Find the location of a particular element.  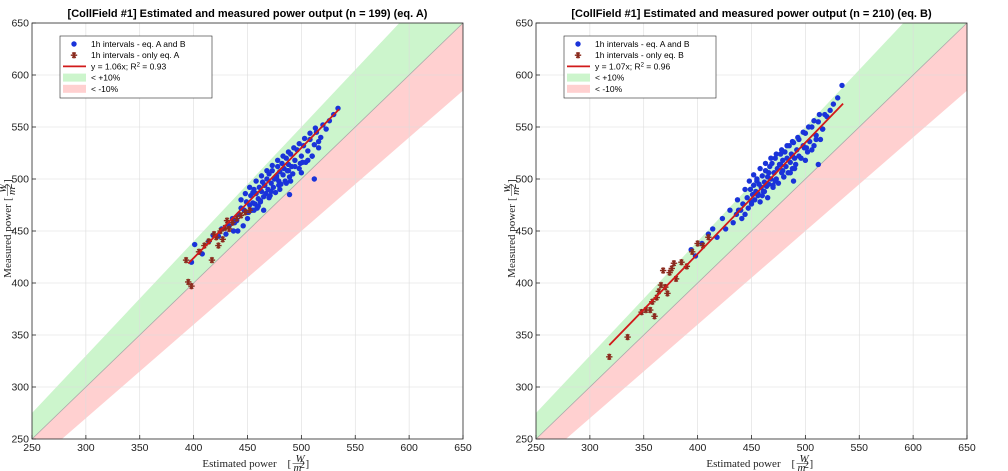

legend-label-part: 1h intervals - only eq. A is located at coordinates (135, 55).